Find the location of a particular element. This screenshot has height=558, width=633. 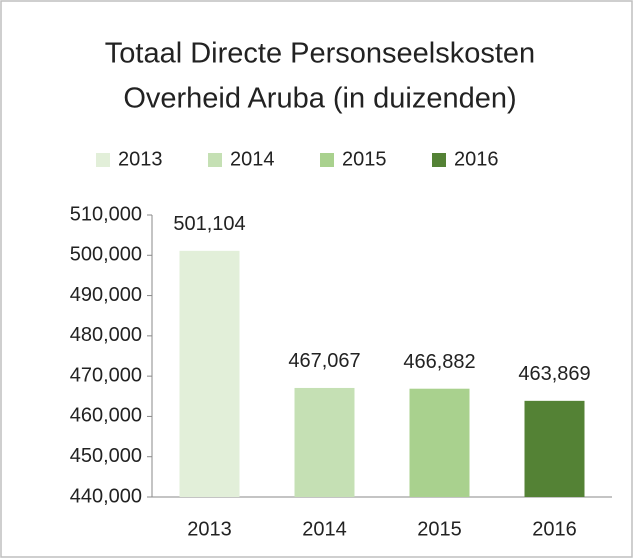

x-tick-label: 2015 is located at coordinates (439, 529).